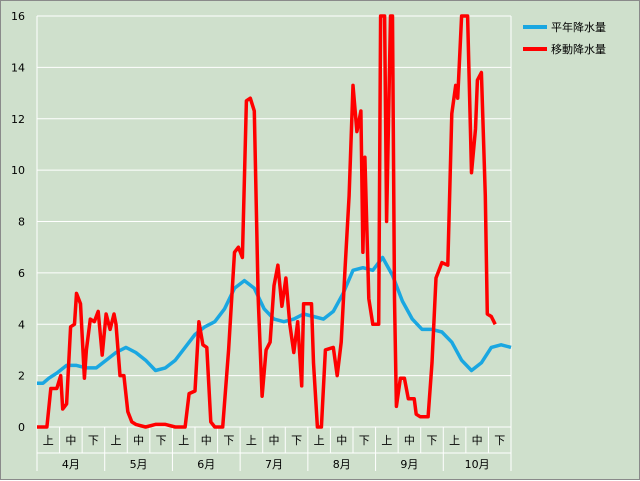  I want to click on legend-label-normal: 平年降水量, so click(578, 27).